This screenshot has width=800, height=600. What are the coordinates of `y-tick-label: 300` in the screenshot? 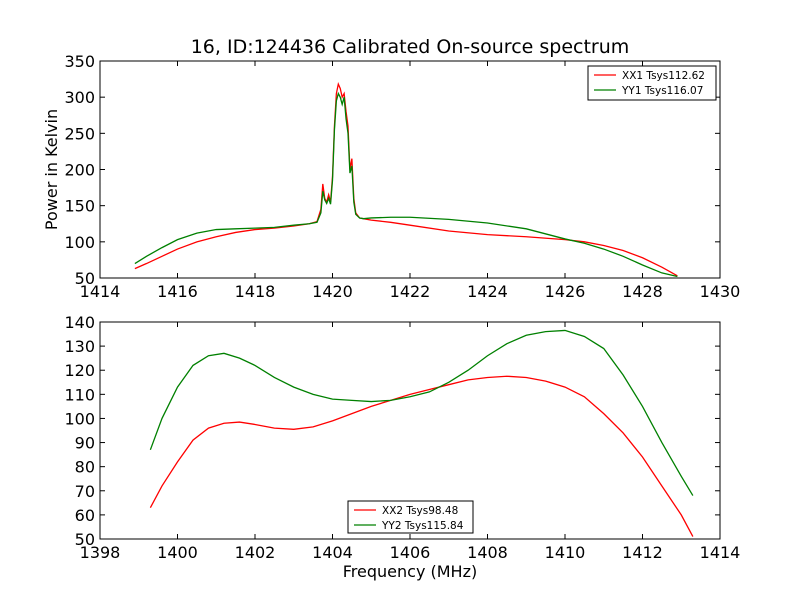 It's located at (79, 97).